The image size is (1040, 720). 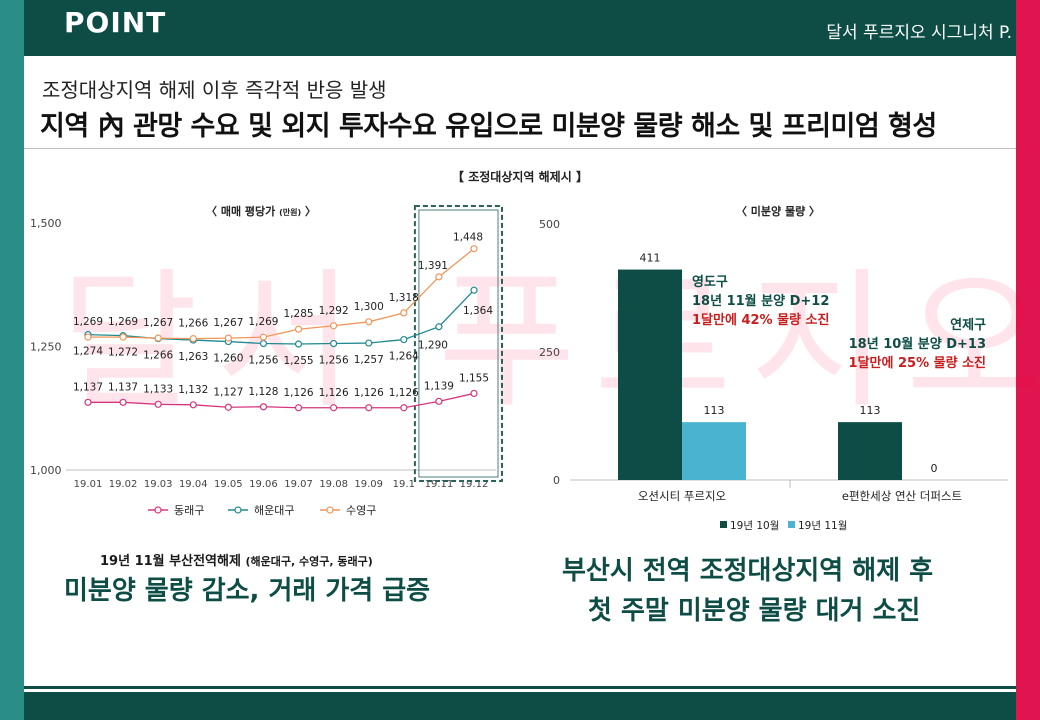 I want to click on data-label: 1,448, so click(x=468, y=238).